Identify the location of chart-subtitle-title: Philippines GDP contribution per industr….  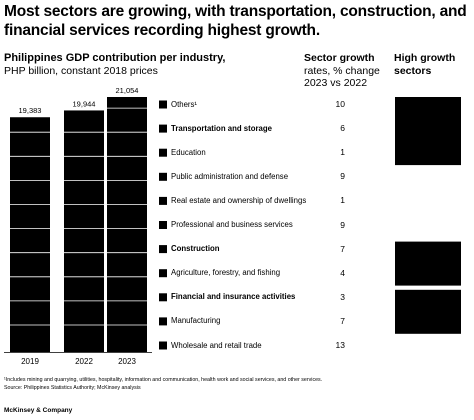
(115, 58).